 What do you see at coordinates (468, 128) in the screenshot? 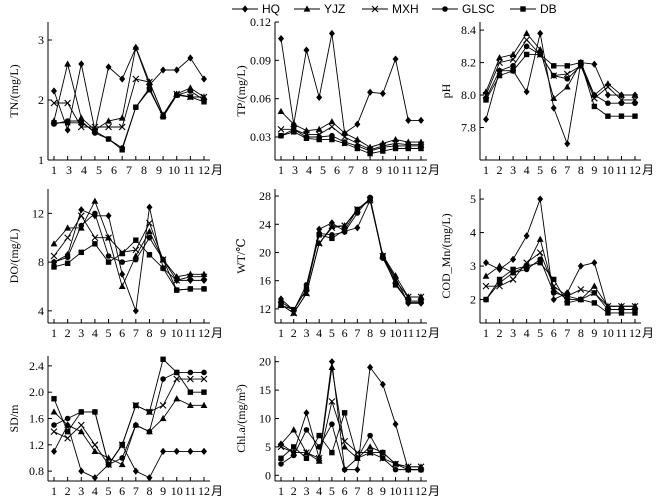
I see `y-tick-label: 7.8` at bounding box center [468, 128].